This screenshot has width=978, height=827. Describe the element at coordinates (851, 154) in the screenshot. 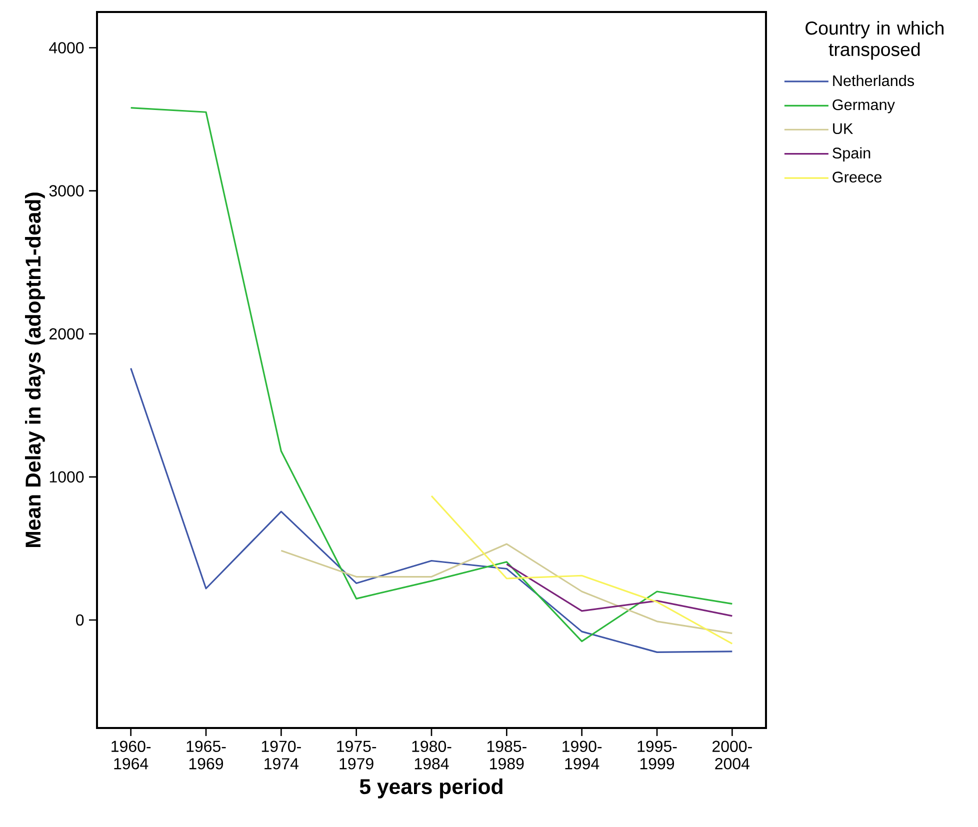

I see `legend-label: Spain` at that location.